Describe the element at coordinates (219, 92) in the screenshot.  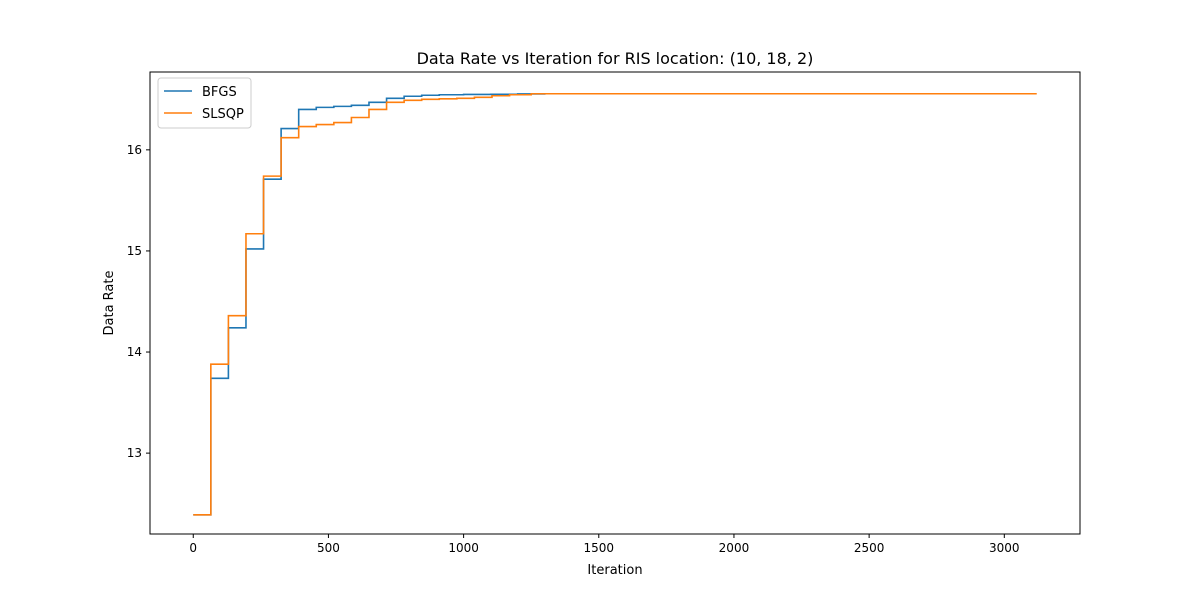
I see `legend-label-bfgs: BFGS` at that location.